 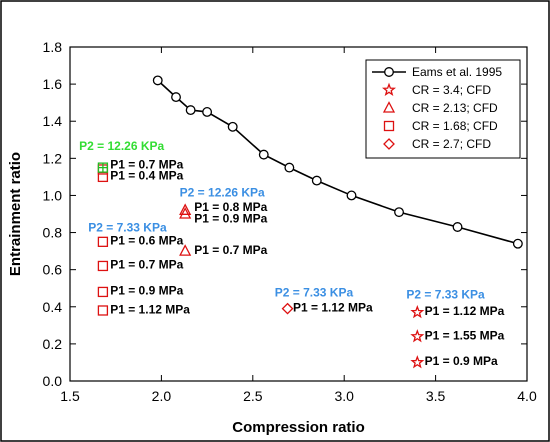 I want to click on x-tick-label: 2.0, so click(x=162, y=396).